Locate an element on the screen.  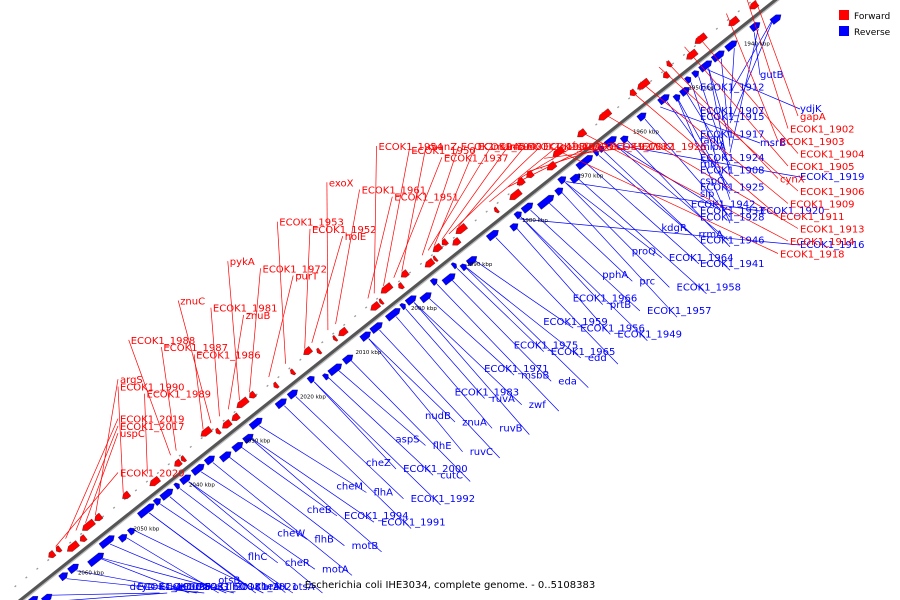
reverse-gene-label: cheZ is located at coordinates (378, 463).